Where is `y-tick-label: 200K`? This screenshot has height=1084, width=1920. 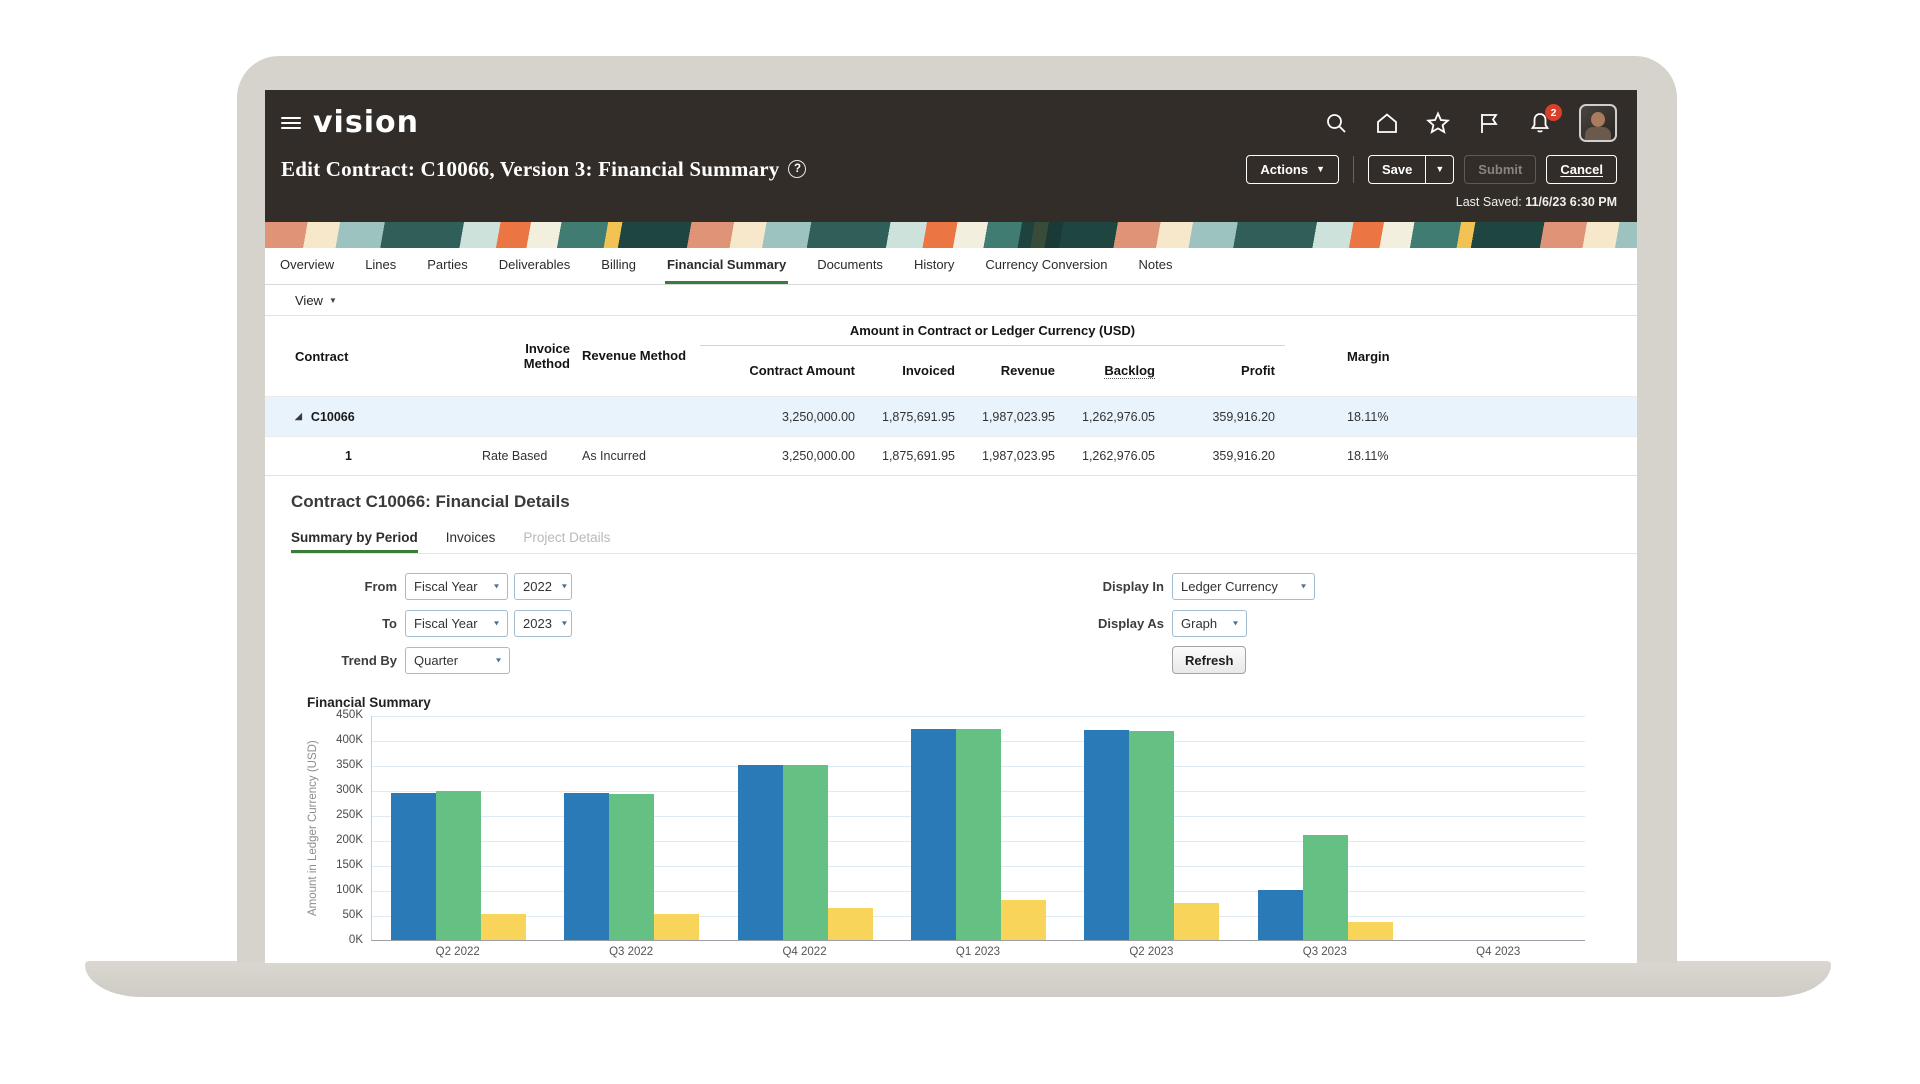 y-tick-label: 200K is located at coordinates (349, 840).